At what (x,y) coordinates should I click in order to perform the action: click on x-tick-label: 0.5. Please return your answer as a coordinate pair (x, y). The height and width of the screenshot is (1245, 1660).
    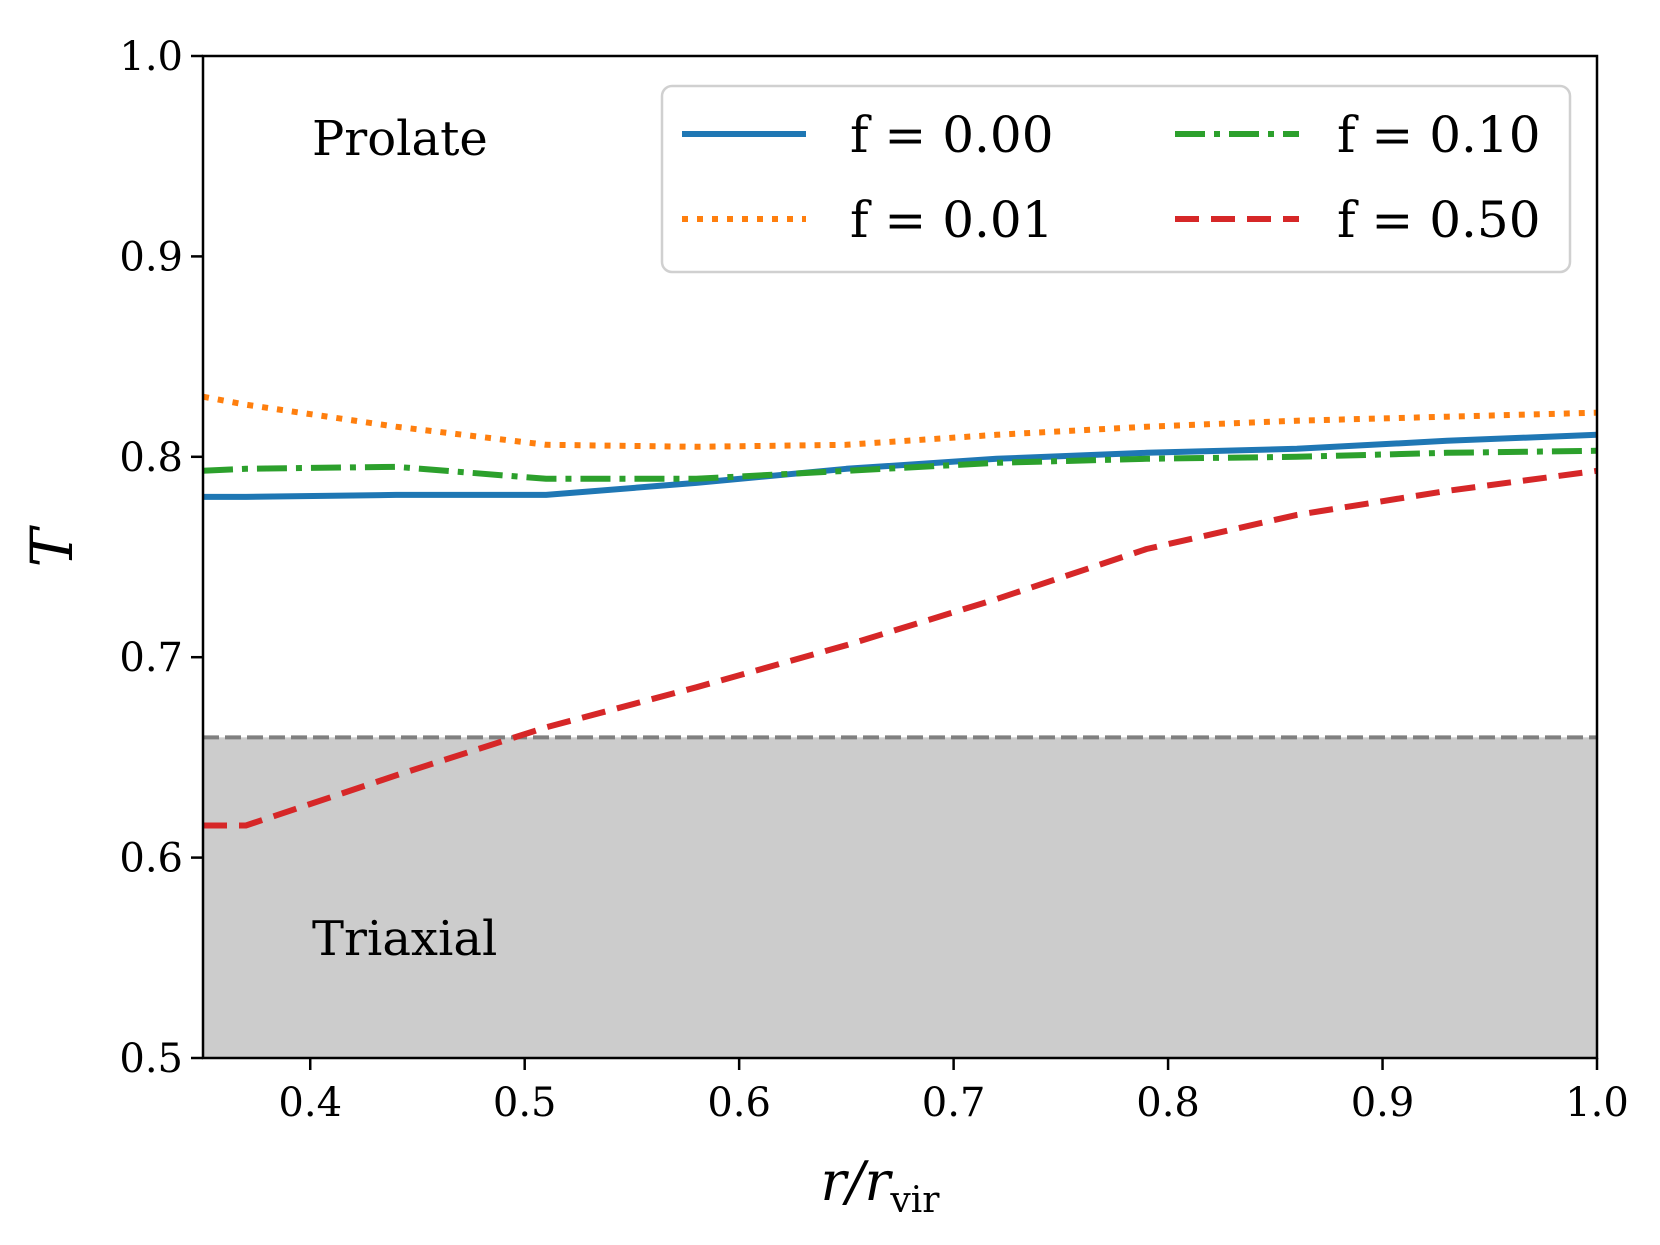
    Looking at the image, I should click on (525, 1103).